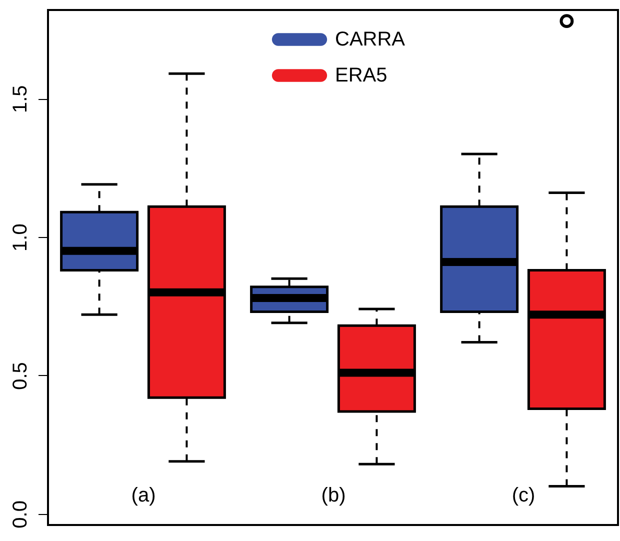 The image size is (620, 541). I want to click on y-tick-label: 0.0, so click(21, 514).